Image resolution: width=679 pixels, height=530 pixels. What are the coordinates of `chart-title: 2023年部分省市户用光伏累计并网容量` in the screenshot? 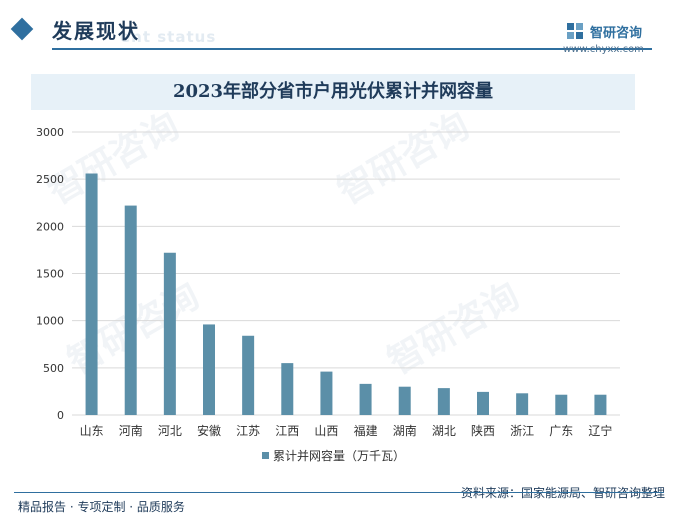 It's located at (333, 91).